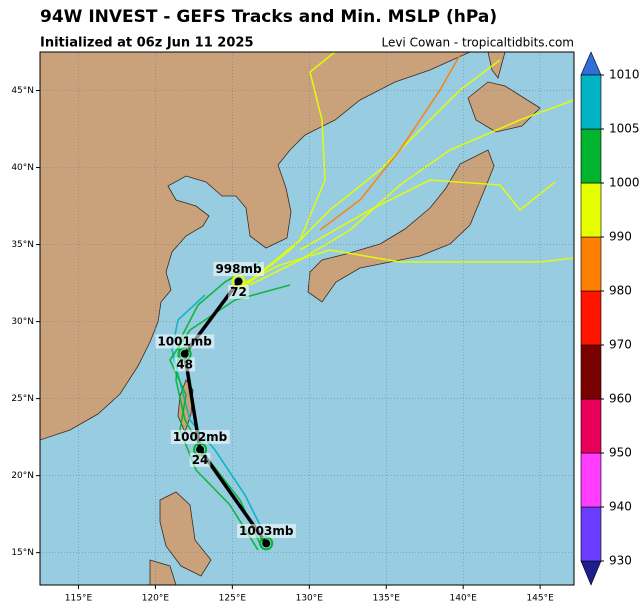 This screenshot has height=612, width=643. Describe the element at coordinates (620, 291) in the screenshot. I see `colorbar-tick-label: 980` at that location.